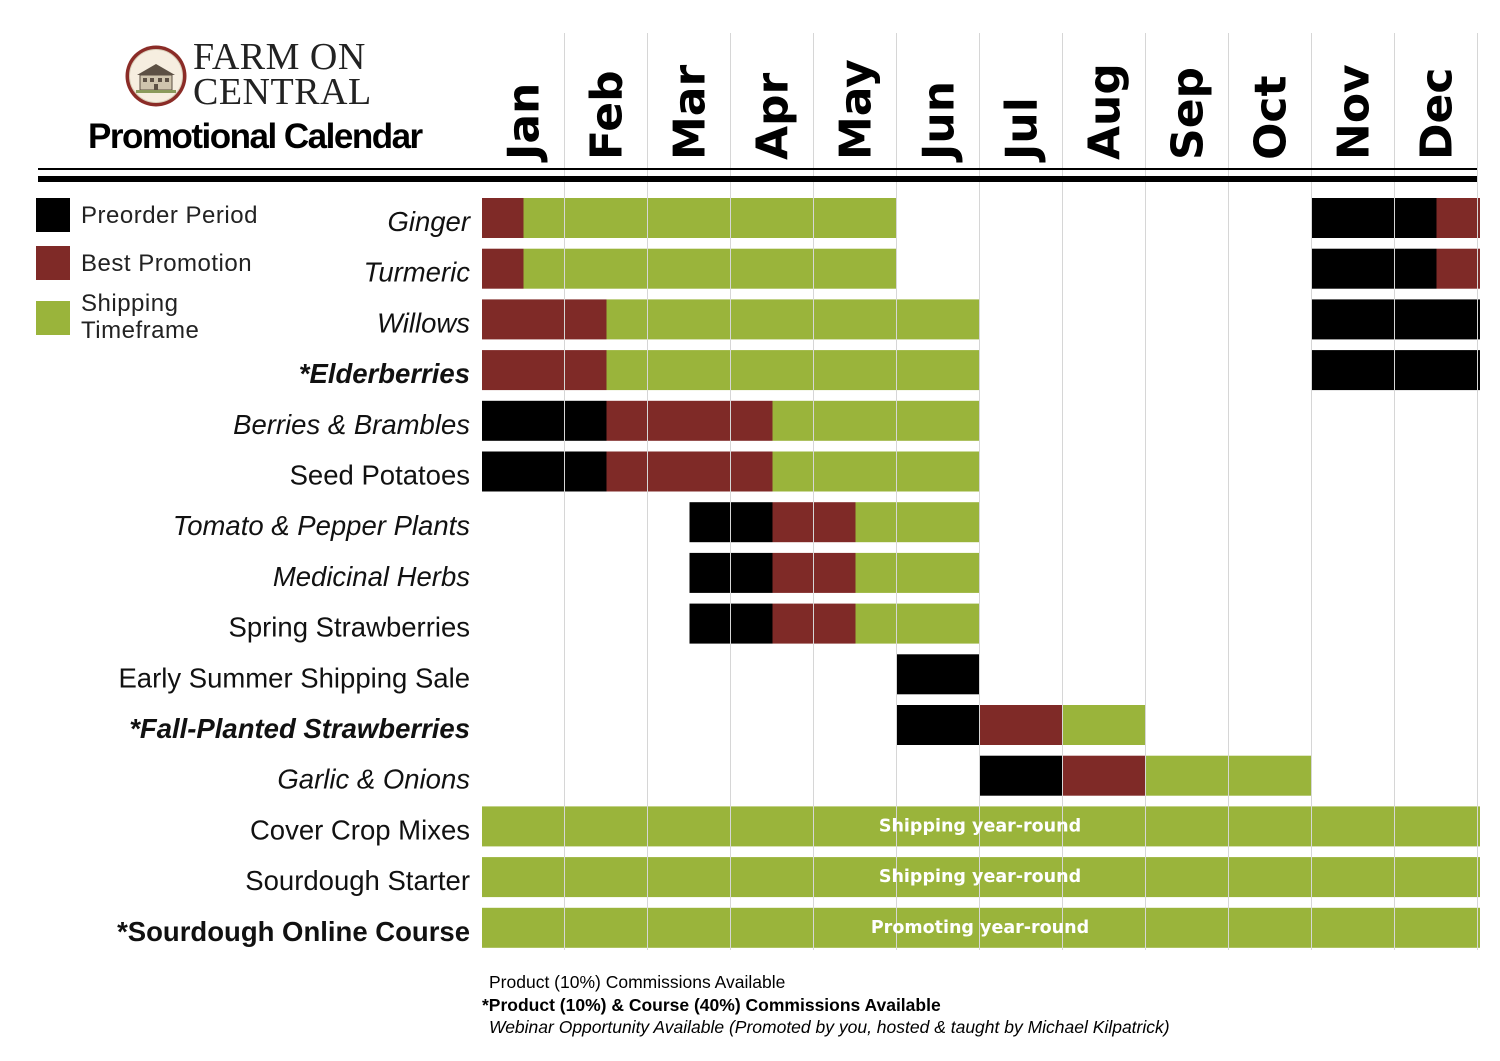 This screenshot has height=1061, width=1500. What do you see at coordinates (429, 221) in the screenshot?
I see `row-label-ginger: Ginger` at bounding box center [429, 221].